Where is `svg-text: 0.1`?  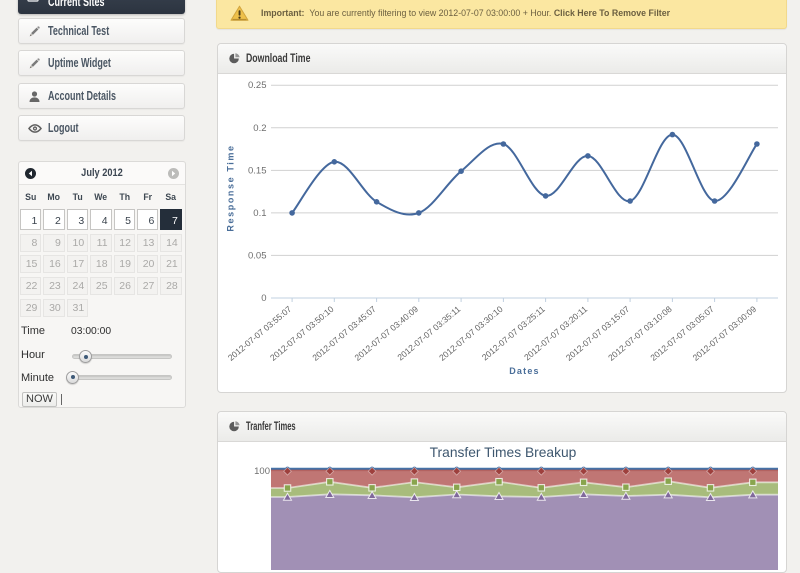 svg-text: 0.1 is located at coordinates (259, 212).